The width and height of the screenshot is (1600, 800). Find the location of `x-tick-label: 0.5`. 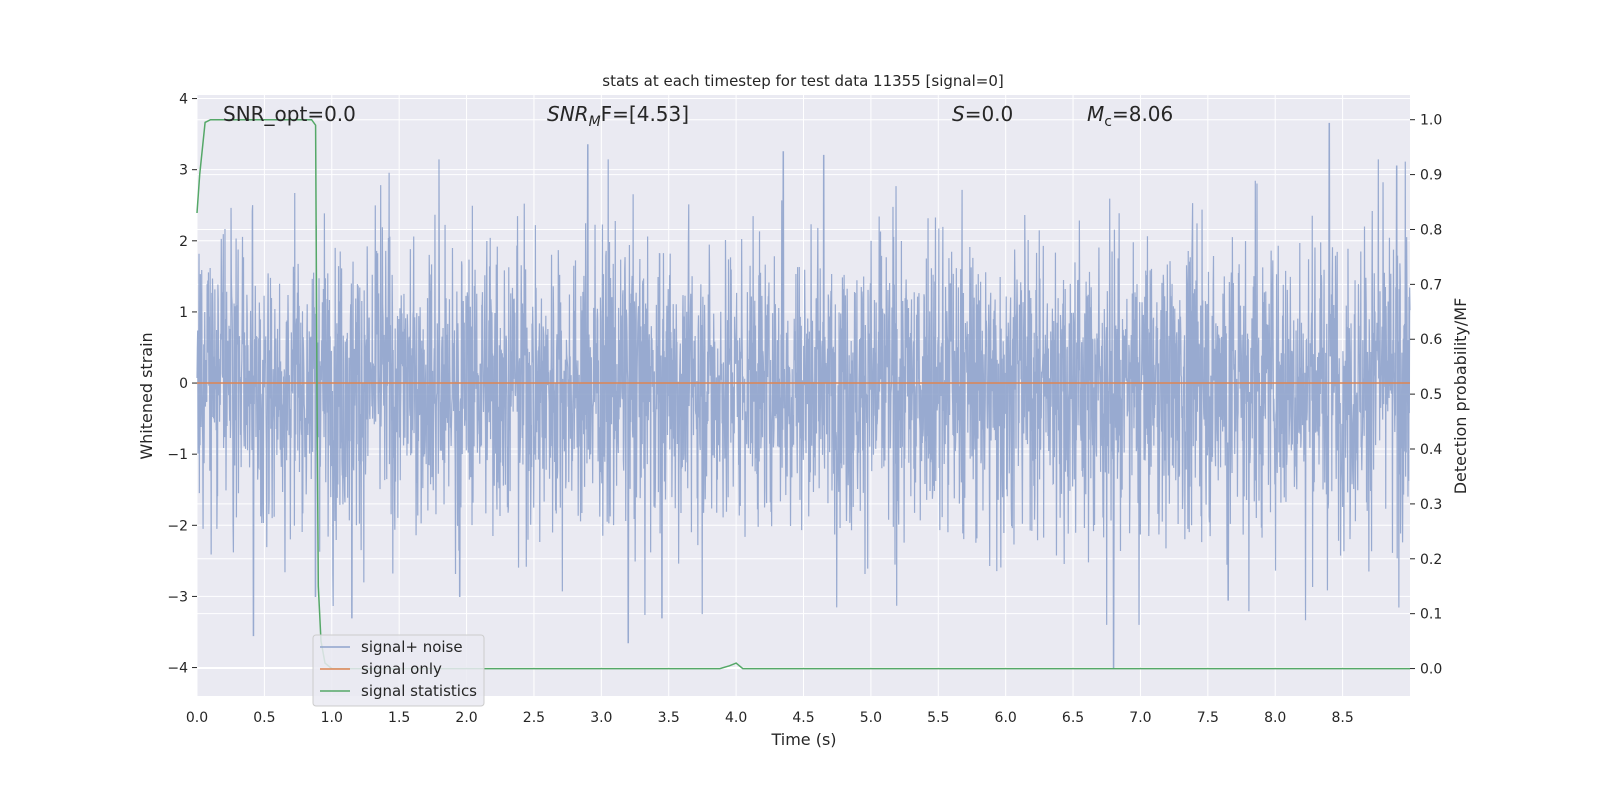

x-tick-label: 0.5 is located at coordinates (264, 718).